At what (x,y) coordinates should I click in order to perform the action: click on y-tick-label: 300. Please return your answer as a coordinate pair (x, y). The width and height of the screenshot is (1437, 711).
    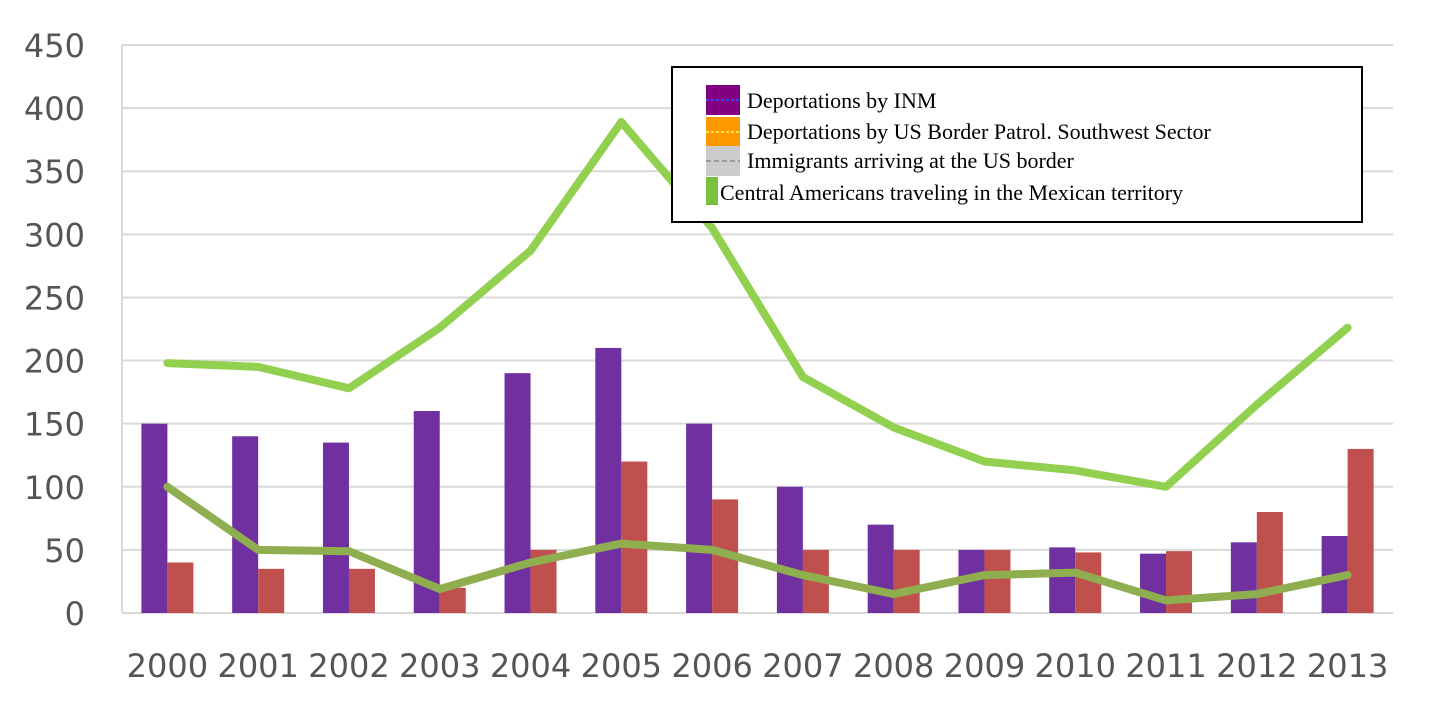
    Looking at the image, I should click on (54, 235).